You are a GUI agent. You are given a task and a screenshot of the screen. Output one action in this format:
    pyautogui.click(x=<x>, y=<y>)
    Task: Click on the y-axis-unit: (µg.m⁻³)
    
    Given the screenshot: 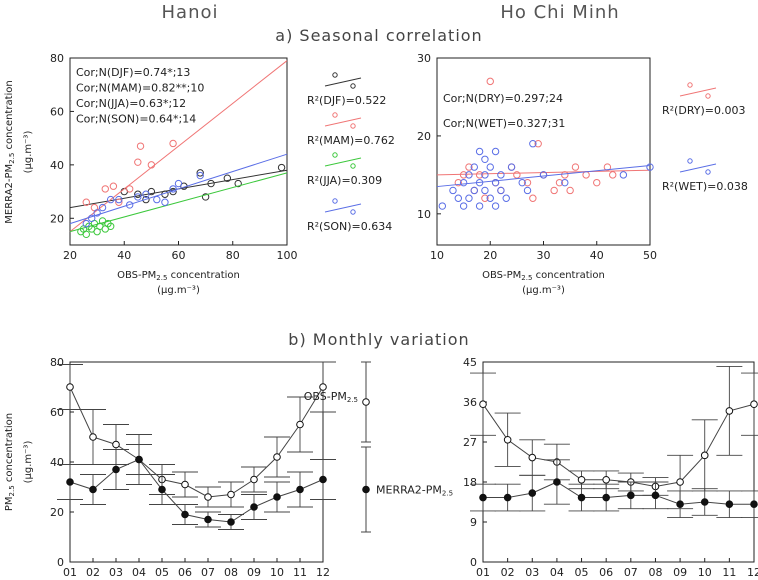 What is the action you would take?
    pyautogui.click(x=28, y=462)
    